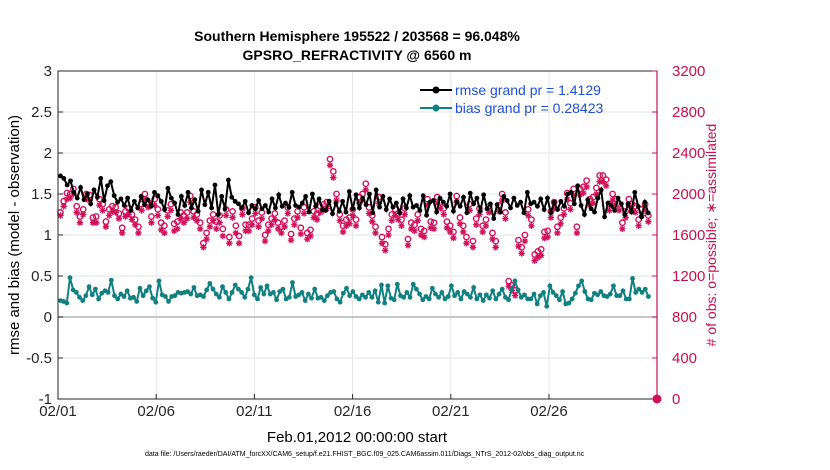  What do you see at coordinates (48, 235) in the screenshot?
I see `y-tick-label: 1` at bounding box center [48, 235].